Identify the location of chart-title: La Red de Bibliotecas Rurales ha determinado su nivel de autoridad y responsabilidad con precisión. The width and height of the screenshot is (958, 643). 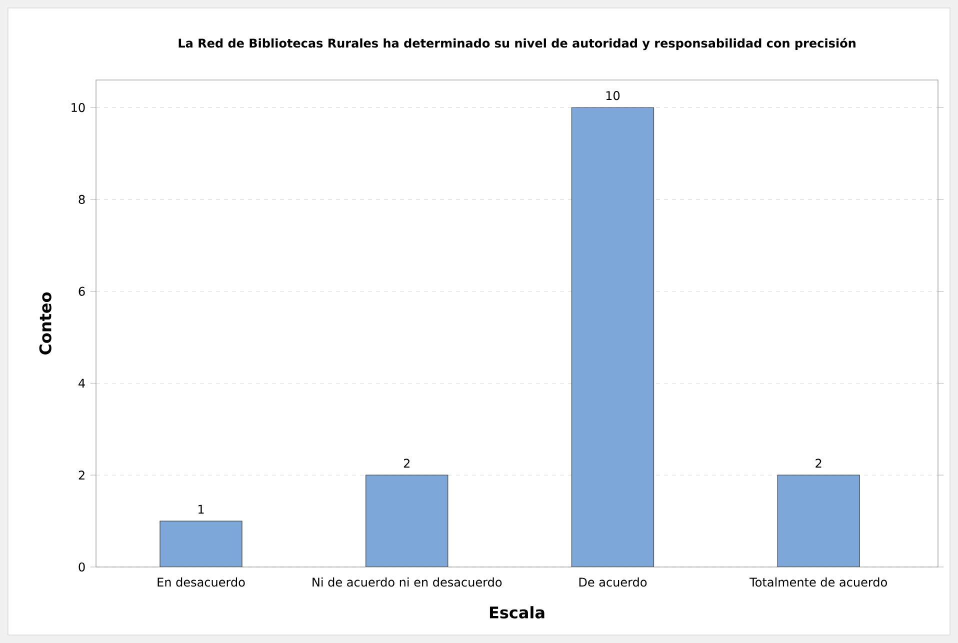
(517, 44).